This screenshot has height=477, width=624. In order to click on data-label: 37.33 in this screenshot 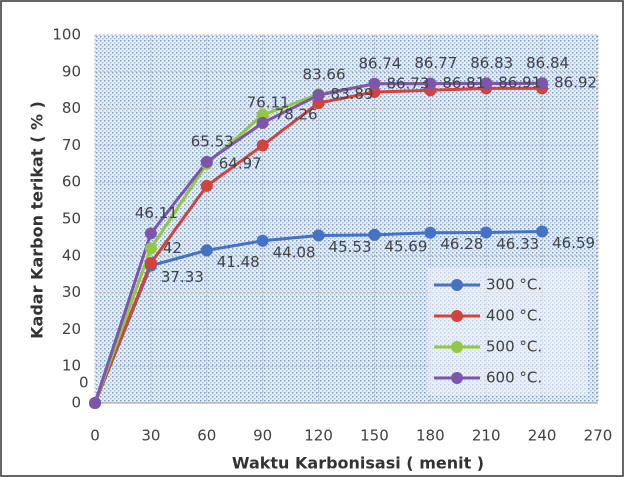, I will do `click(182, 277)`.